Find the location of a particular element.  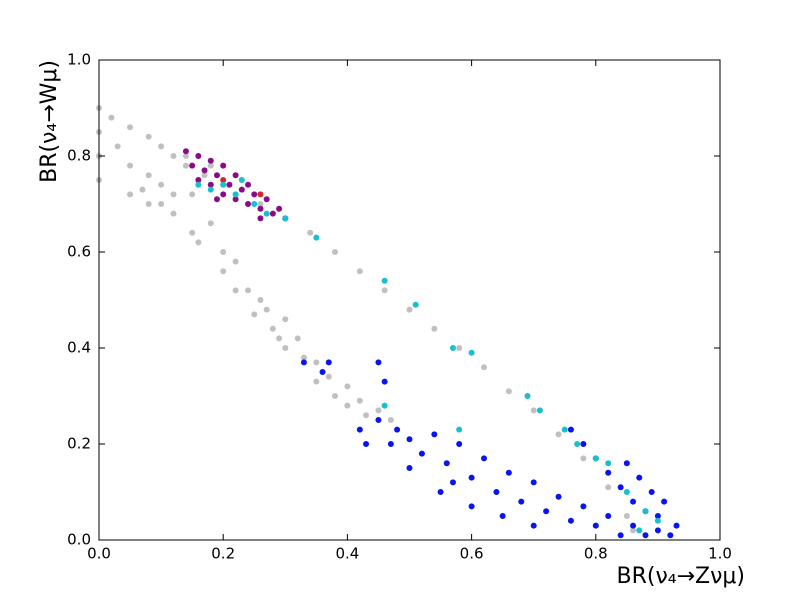

x-tick-label: 1.0 is located at coordinates (720, 554).